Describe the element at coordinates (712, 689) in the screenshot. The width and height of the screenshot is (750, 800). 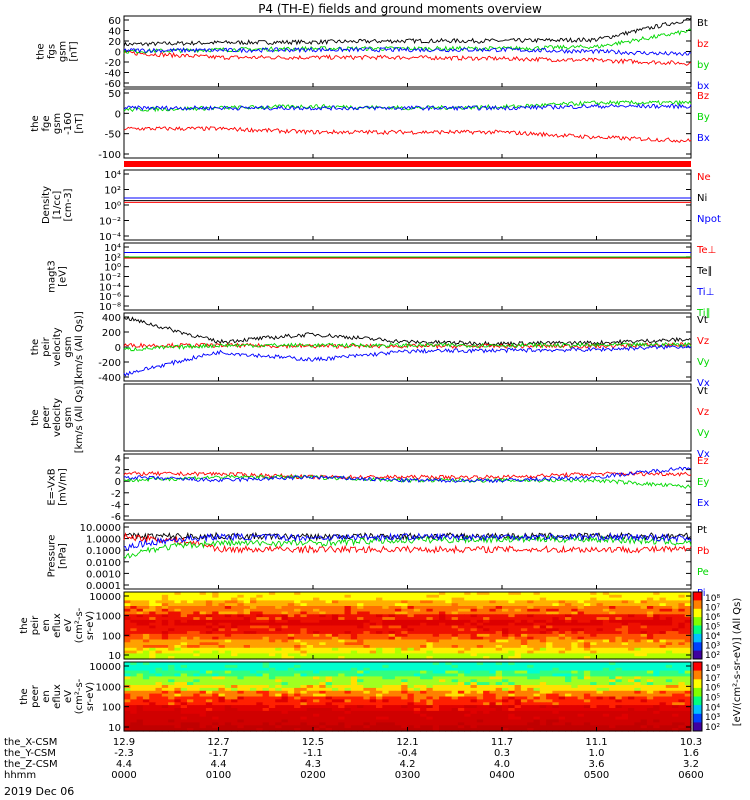
I see `colorbar-tick-label: 10⁶` at that location.